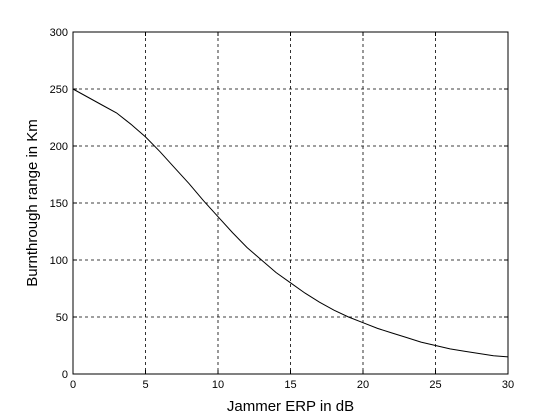 The height and width of the screenshot is (420, 560). Describe the element at coordinates (59, 261) in the screenshot. I see `y-tick-label: 100` at that location.